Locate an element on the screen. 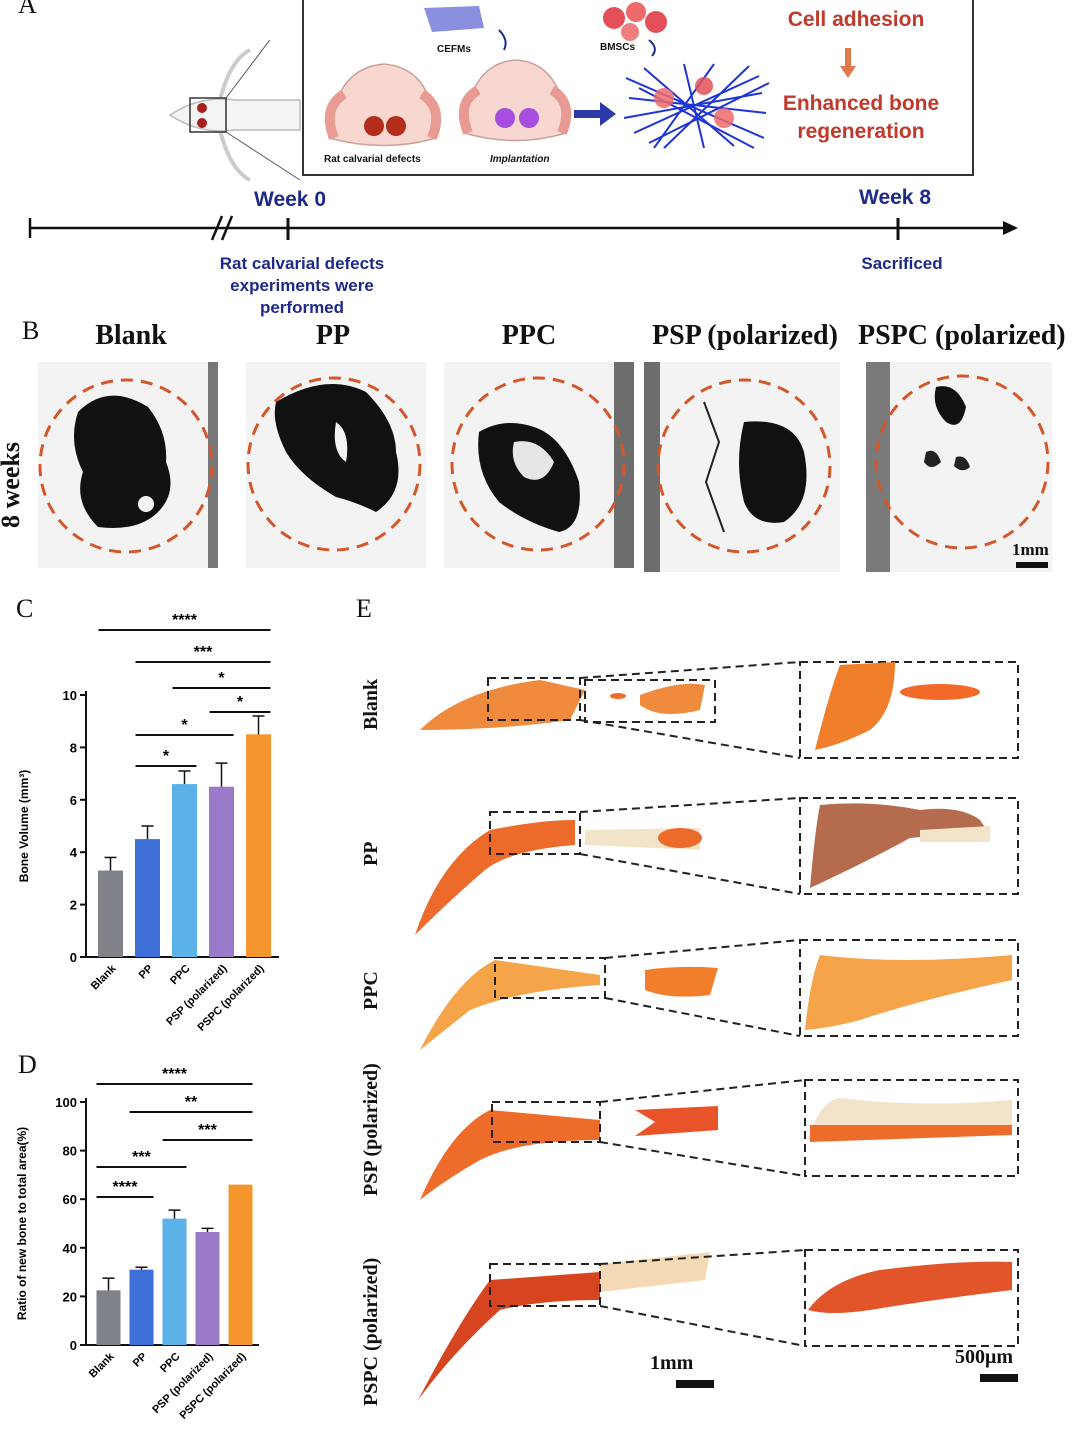 The width and height of the screenshot is (1080, 1441). y-tick-label: 100 is located at coordinates (66, 1102).